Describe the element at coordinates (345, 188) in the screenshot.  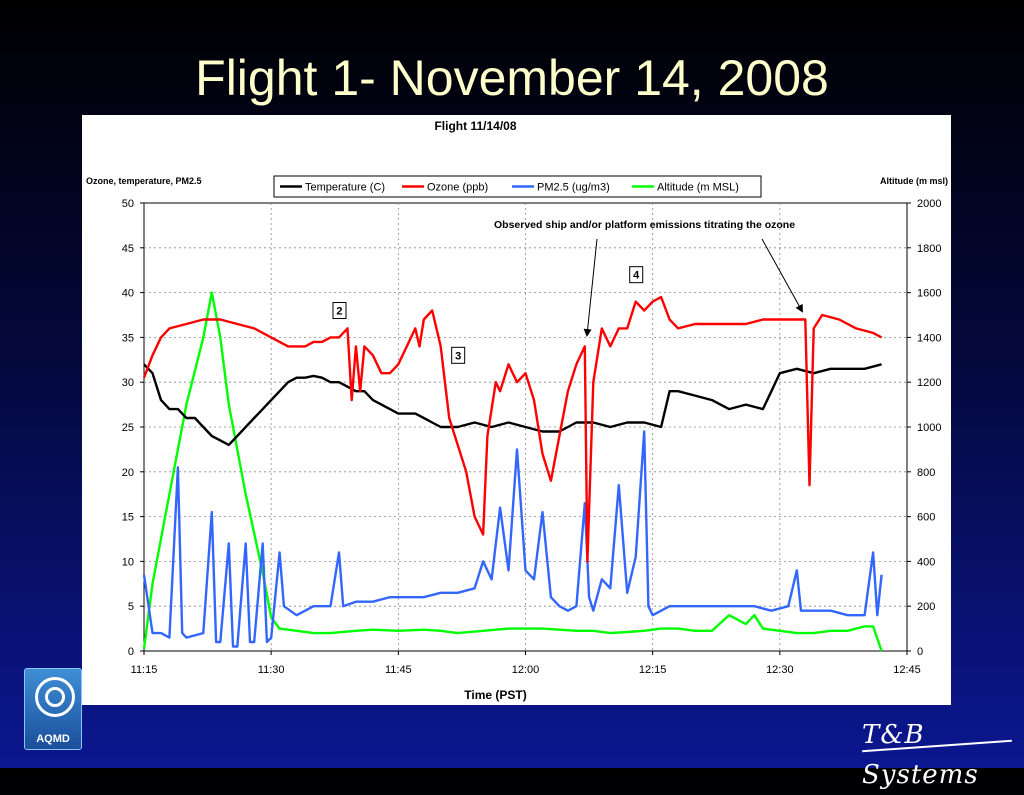
I see `legend-label: Temperature (C)` at that location.